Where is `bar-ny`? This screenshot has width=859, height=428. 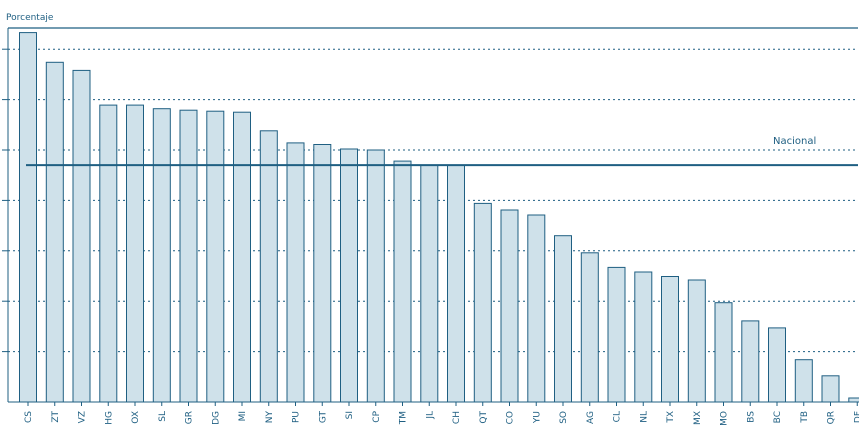
bar-ny is located at coordinates (268, 266).